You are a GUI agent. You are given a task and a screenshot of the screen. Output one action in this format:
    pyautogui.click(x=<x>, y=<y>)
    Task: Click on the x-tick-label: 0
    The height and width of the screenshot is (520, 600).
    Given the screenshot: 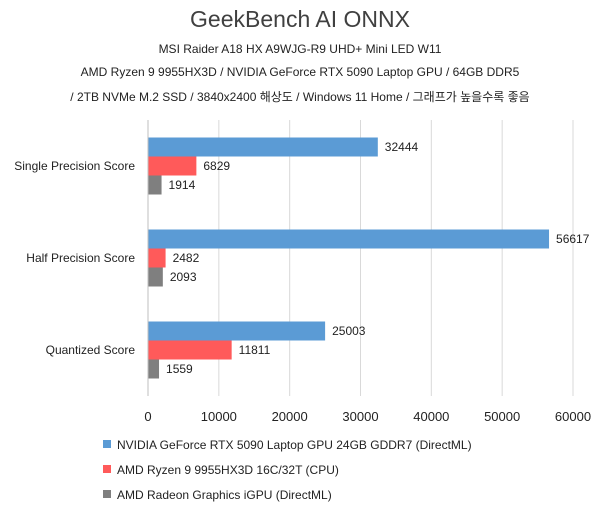 What is the action you would take?
    pyautogui.click(x=147, y=416)
    